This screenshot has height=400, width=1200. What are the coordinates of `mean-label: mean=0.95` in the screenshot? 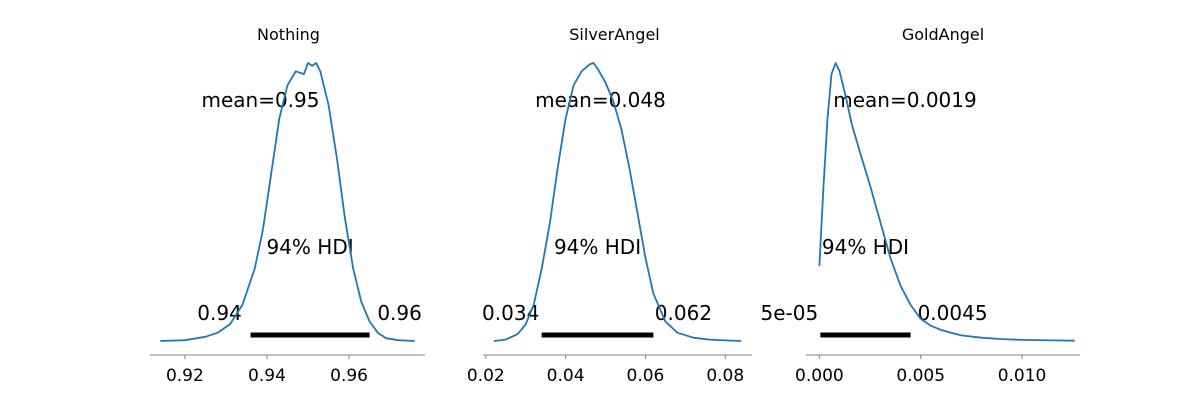 It's located at (260, 100).